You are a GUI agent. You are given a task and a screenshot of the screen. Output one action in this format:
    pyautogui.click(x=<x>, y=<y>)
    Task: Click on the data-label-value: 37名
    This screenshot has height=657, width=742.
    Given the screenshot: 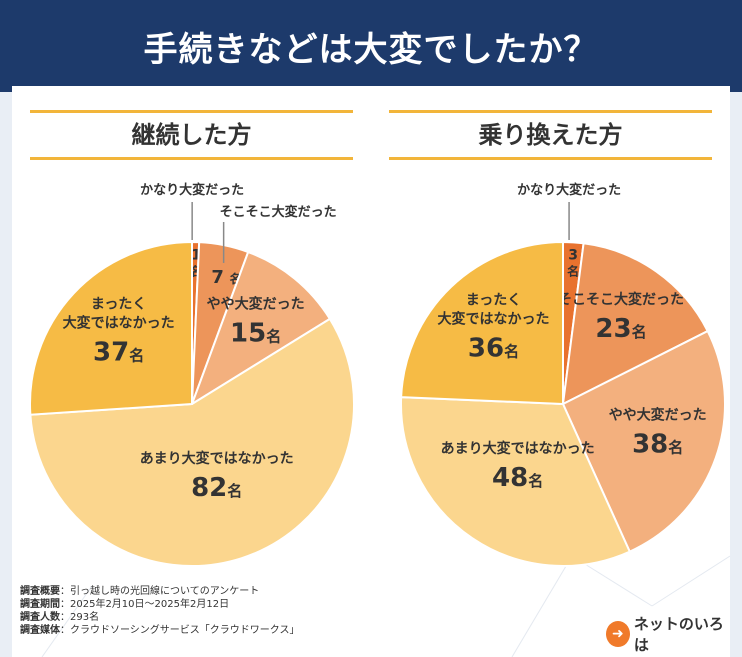 What is the action you would take?
    pyautogui.click(x=118, y=352)
    